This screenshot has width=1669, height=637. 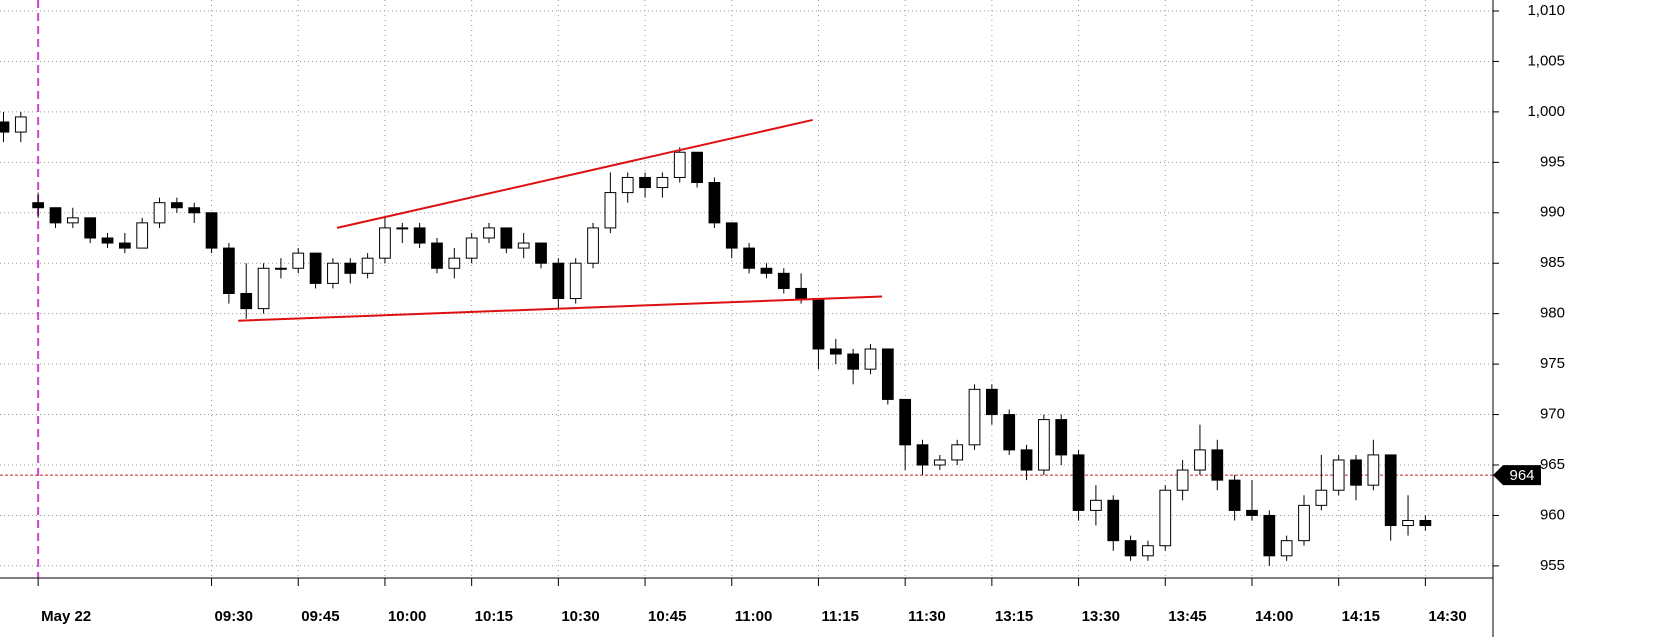 What do you see at coordinates (1546, 111) in the screenshot?
I see `y-tick-label: 1,000` at bounding box center [1546, 111].